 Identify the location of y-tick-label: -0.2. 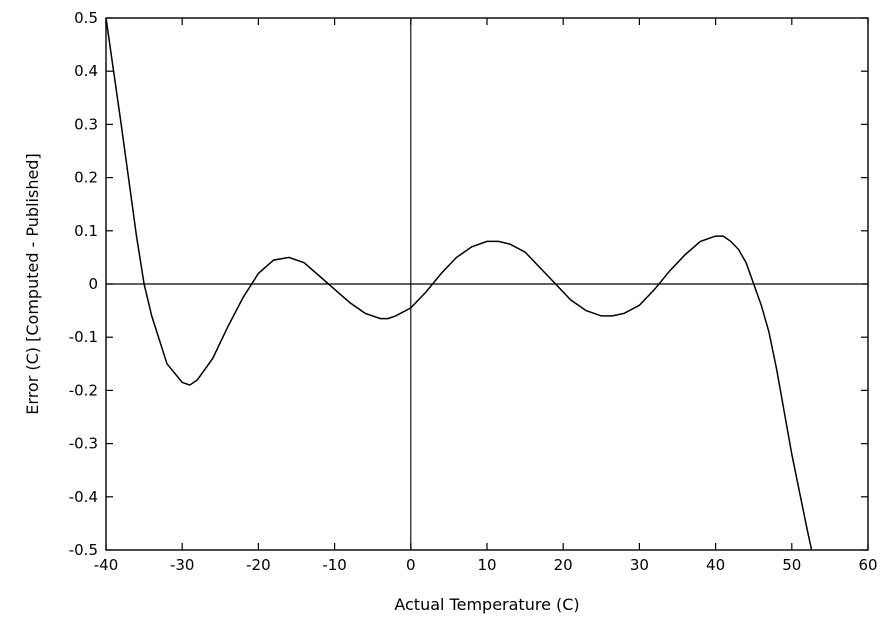
(83, 390).